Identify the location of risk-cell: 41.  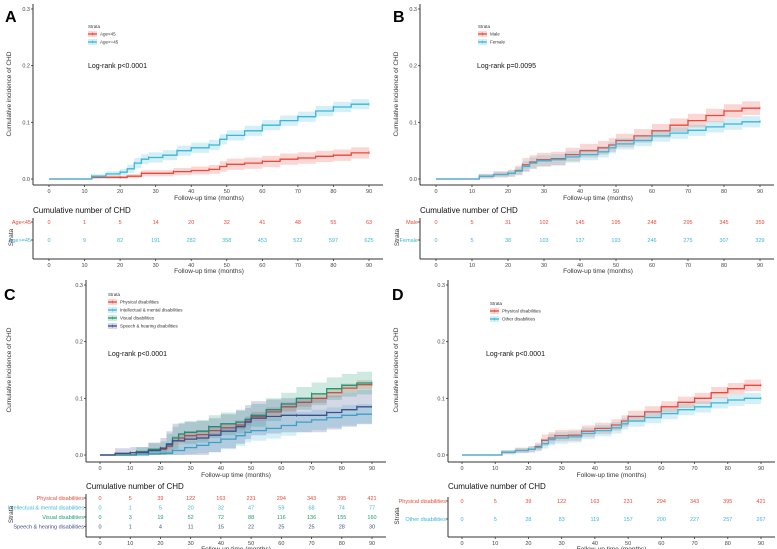
(262, 223).